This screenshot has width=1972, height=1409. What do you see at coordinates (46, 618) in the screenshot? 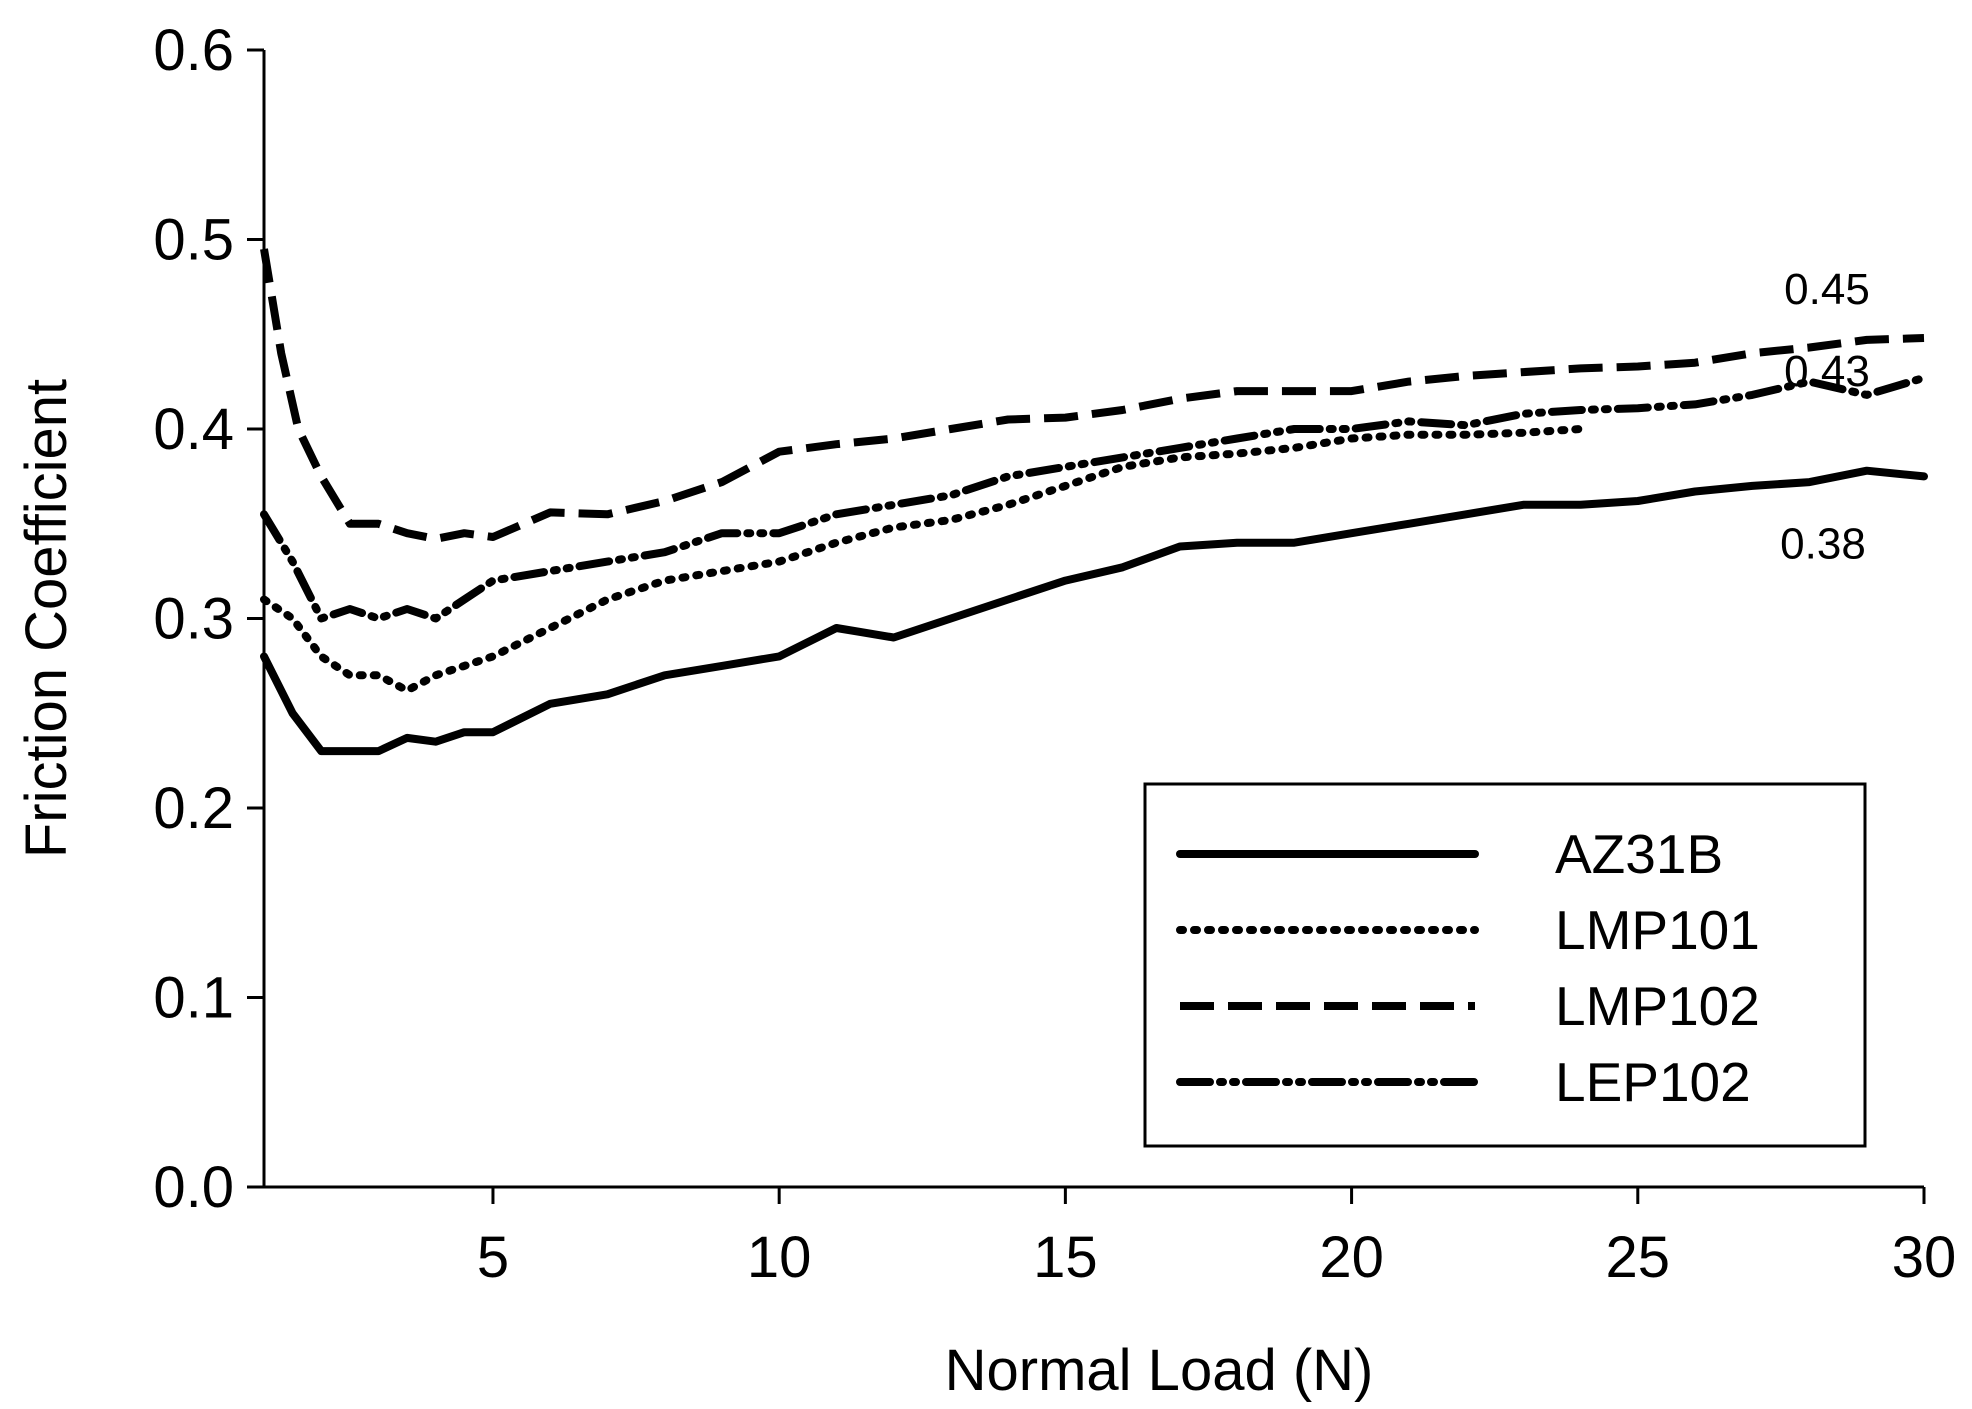
I see `y-axis-title: Friction Coefficient` at bounding box center [46, 618].